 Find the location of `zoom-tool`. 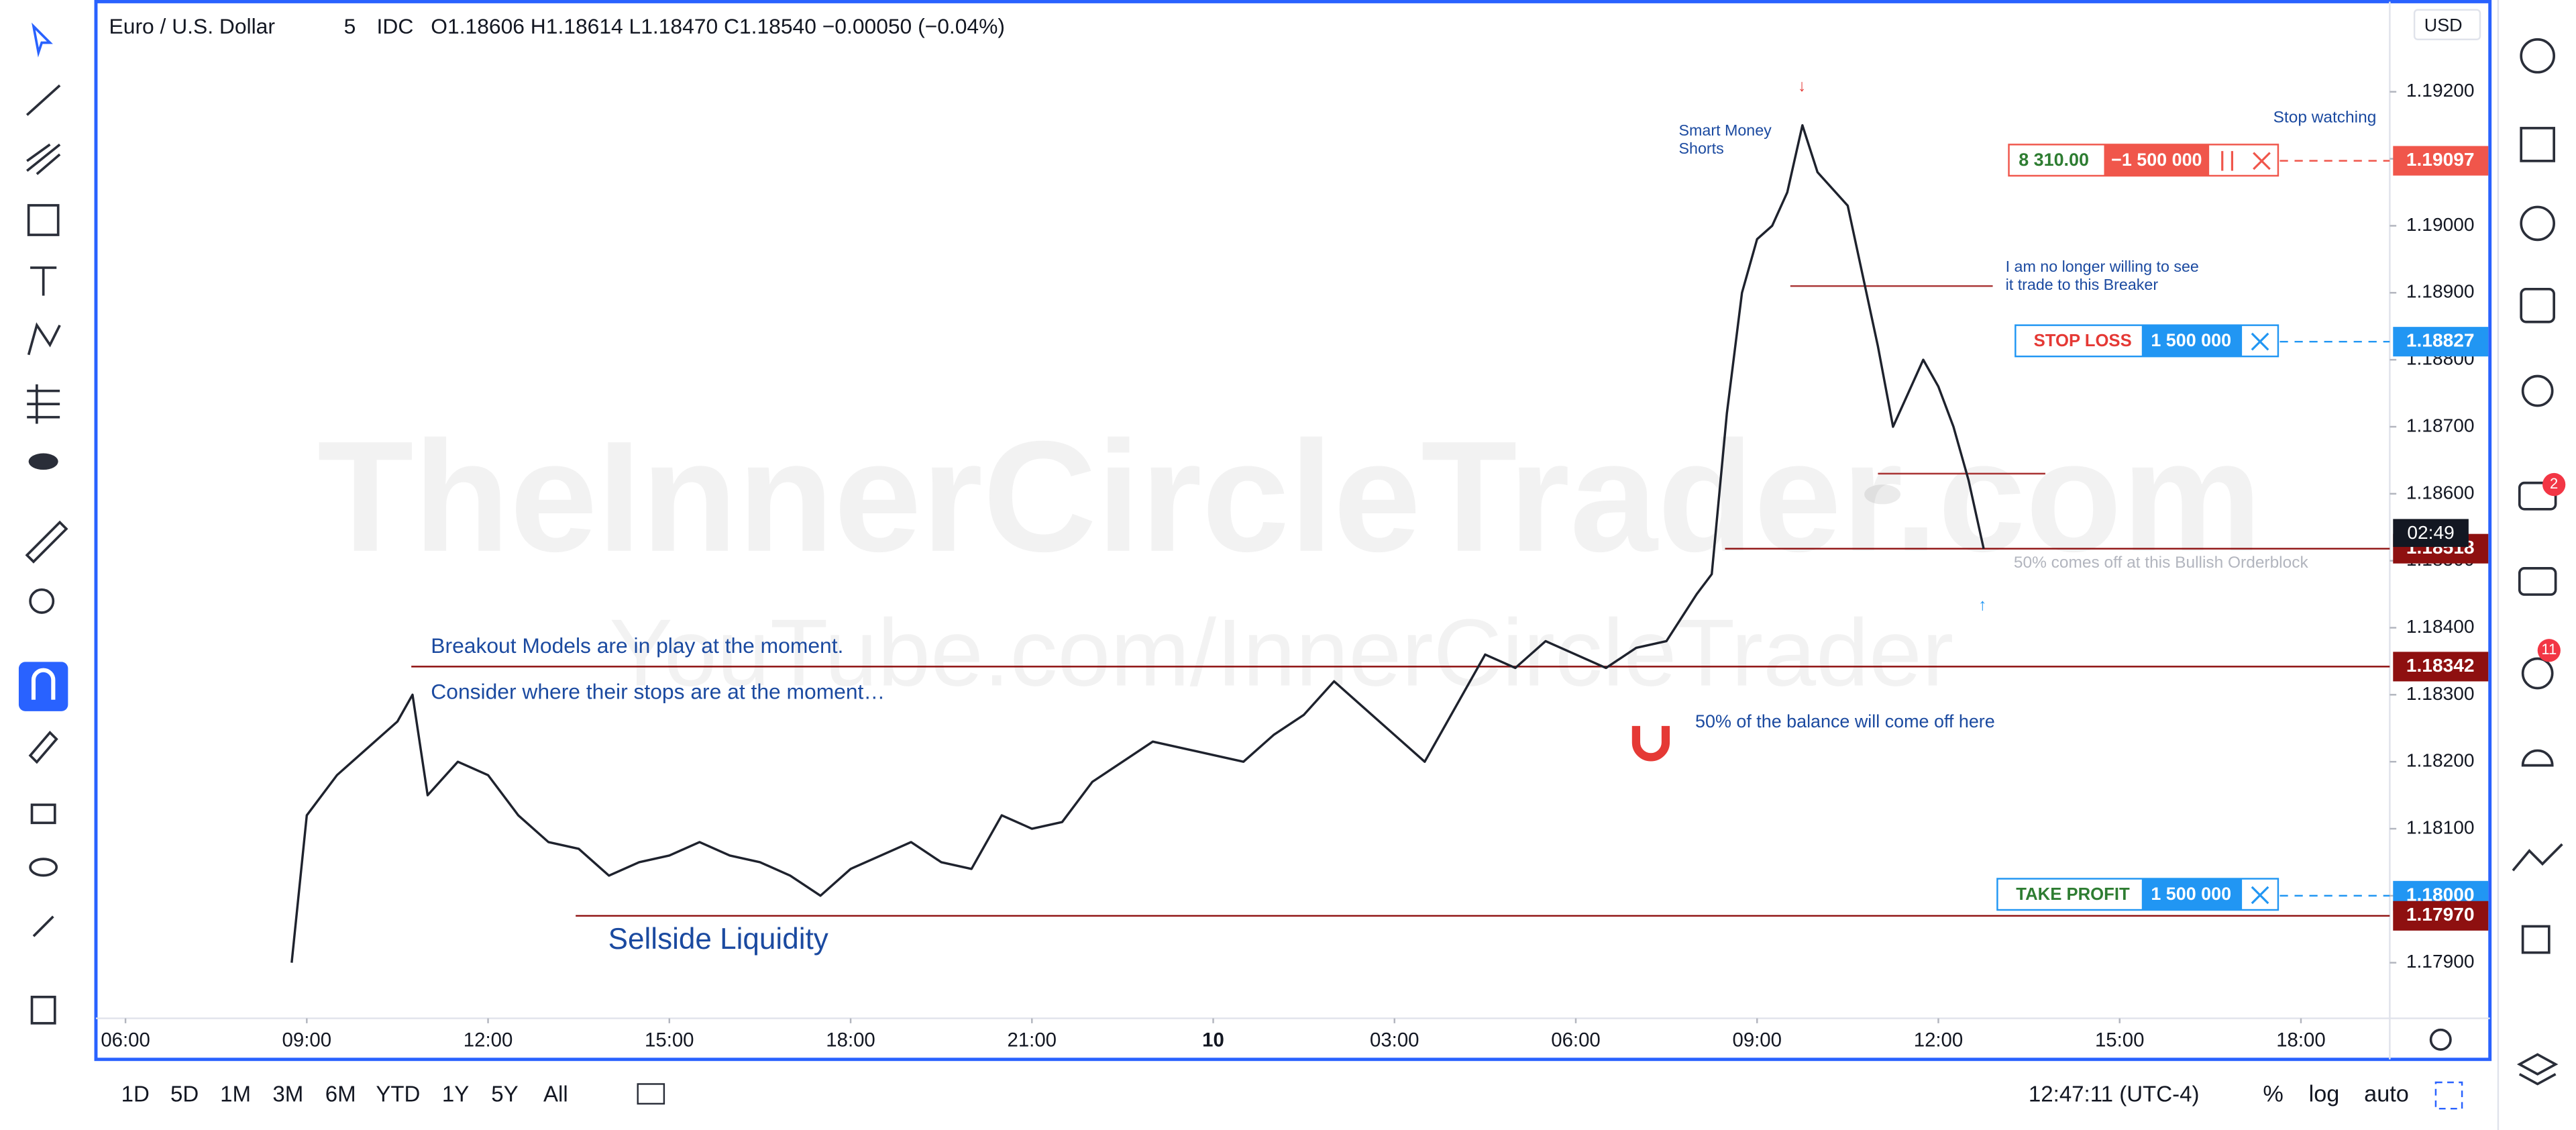

zoom-tool is located at coordinates (42, 601).